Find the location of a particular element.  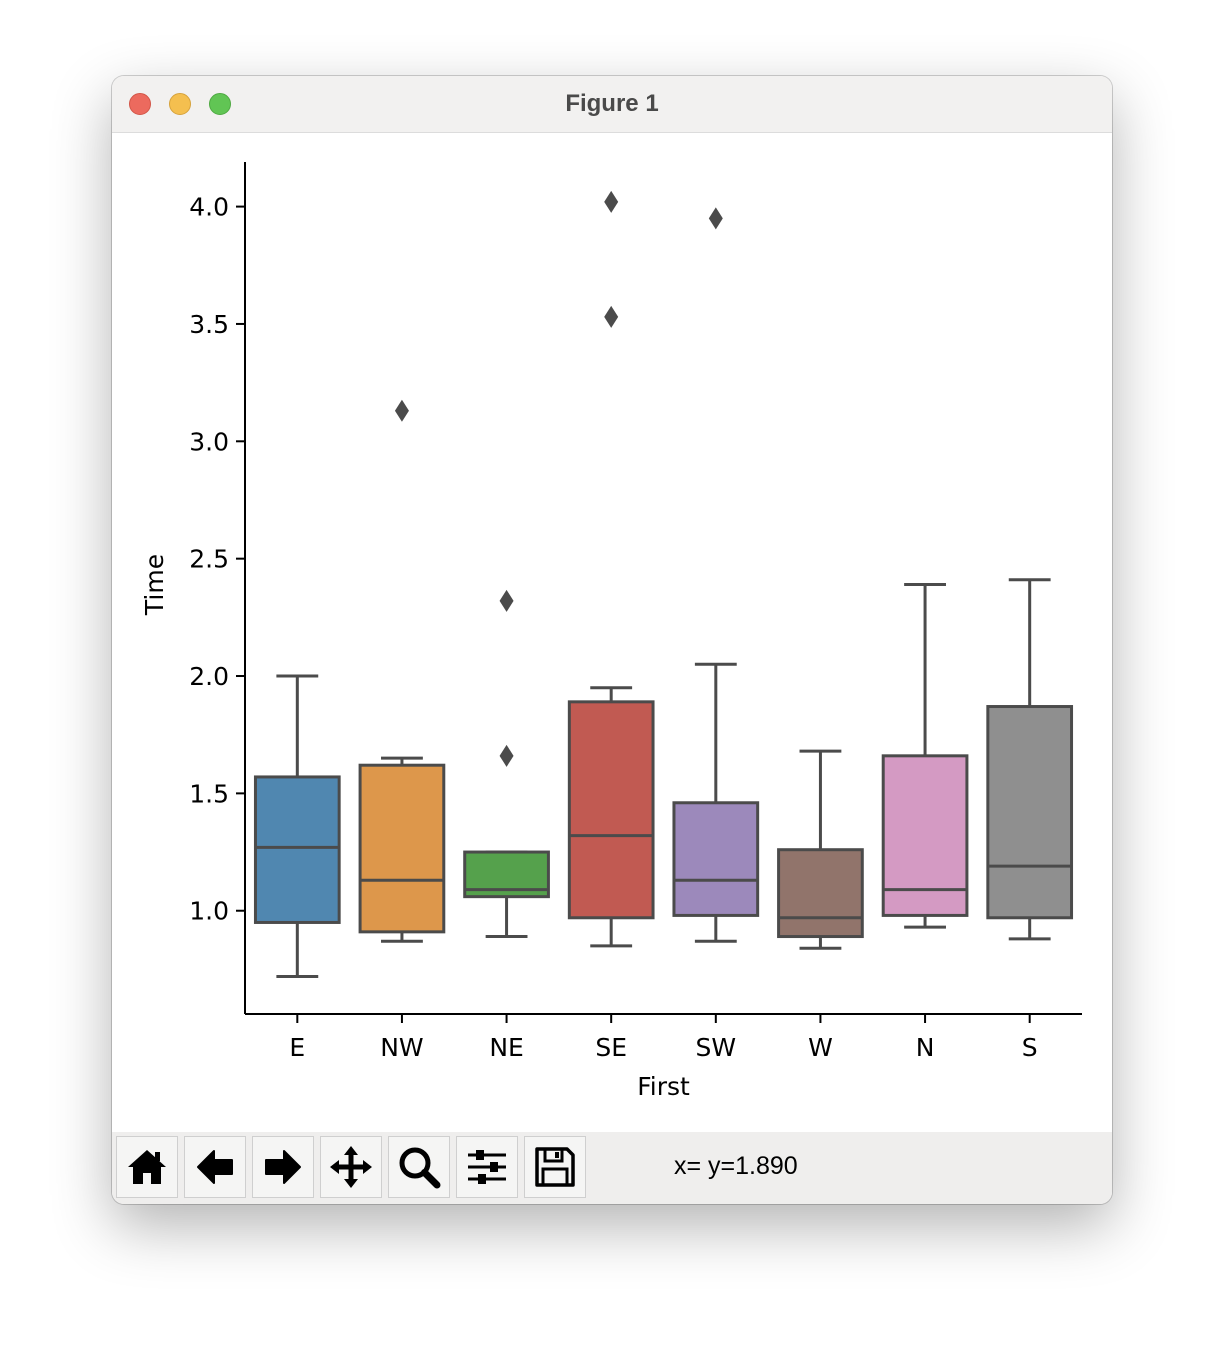

y-tick-label: 1.5 is located at coordinates (209, 793).